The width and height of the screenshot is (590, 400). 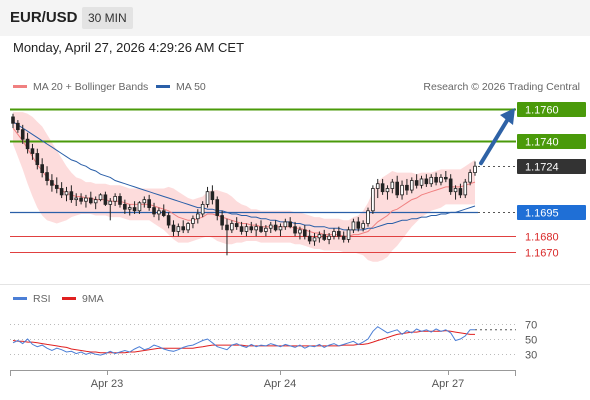 I want to click on ma50-legend-label: MA 50, so click(x=191, y=87).